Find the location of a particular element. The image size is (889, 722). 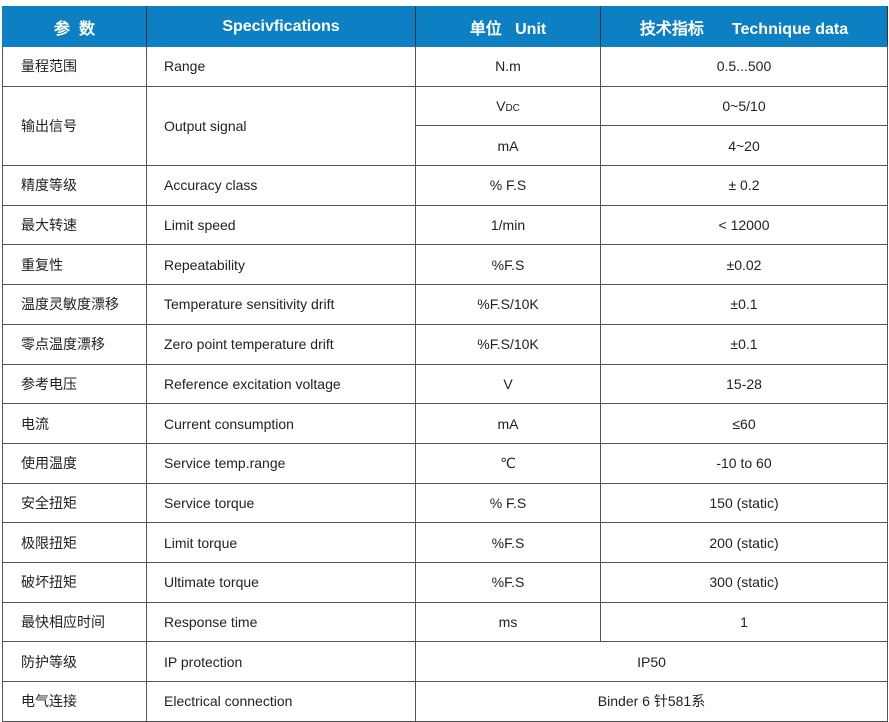

table-row: 破坏扭矩 Ultimate torque %F.S 300 (static) is located at coordinates (445, 582).